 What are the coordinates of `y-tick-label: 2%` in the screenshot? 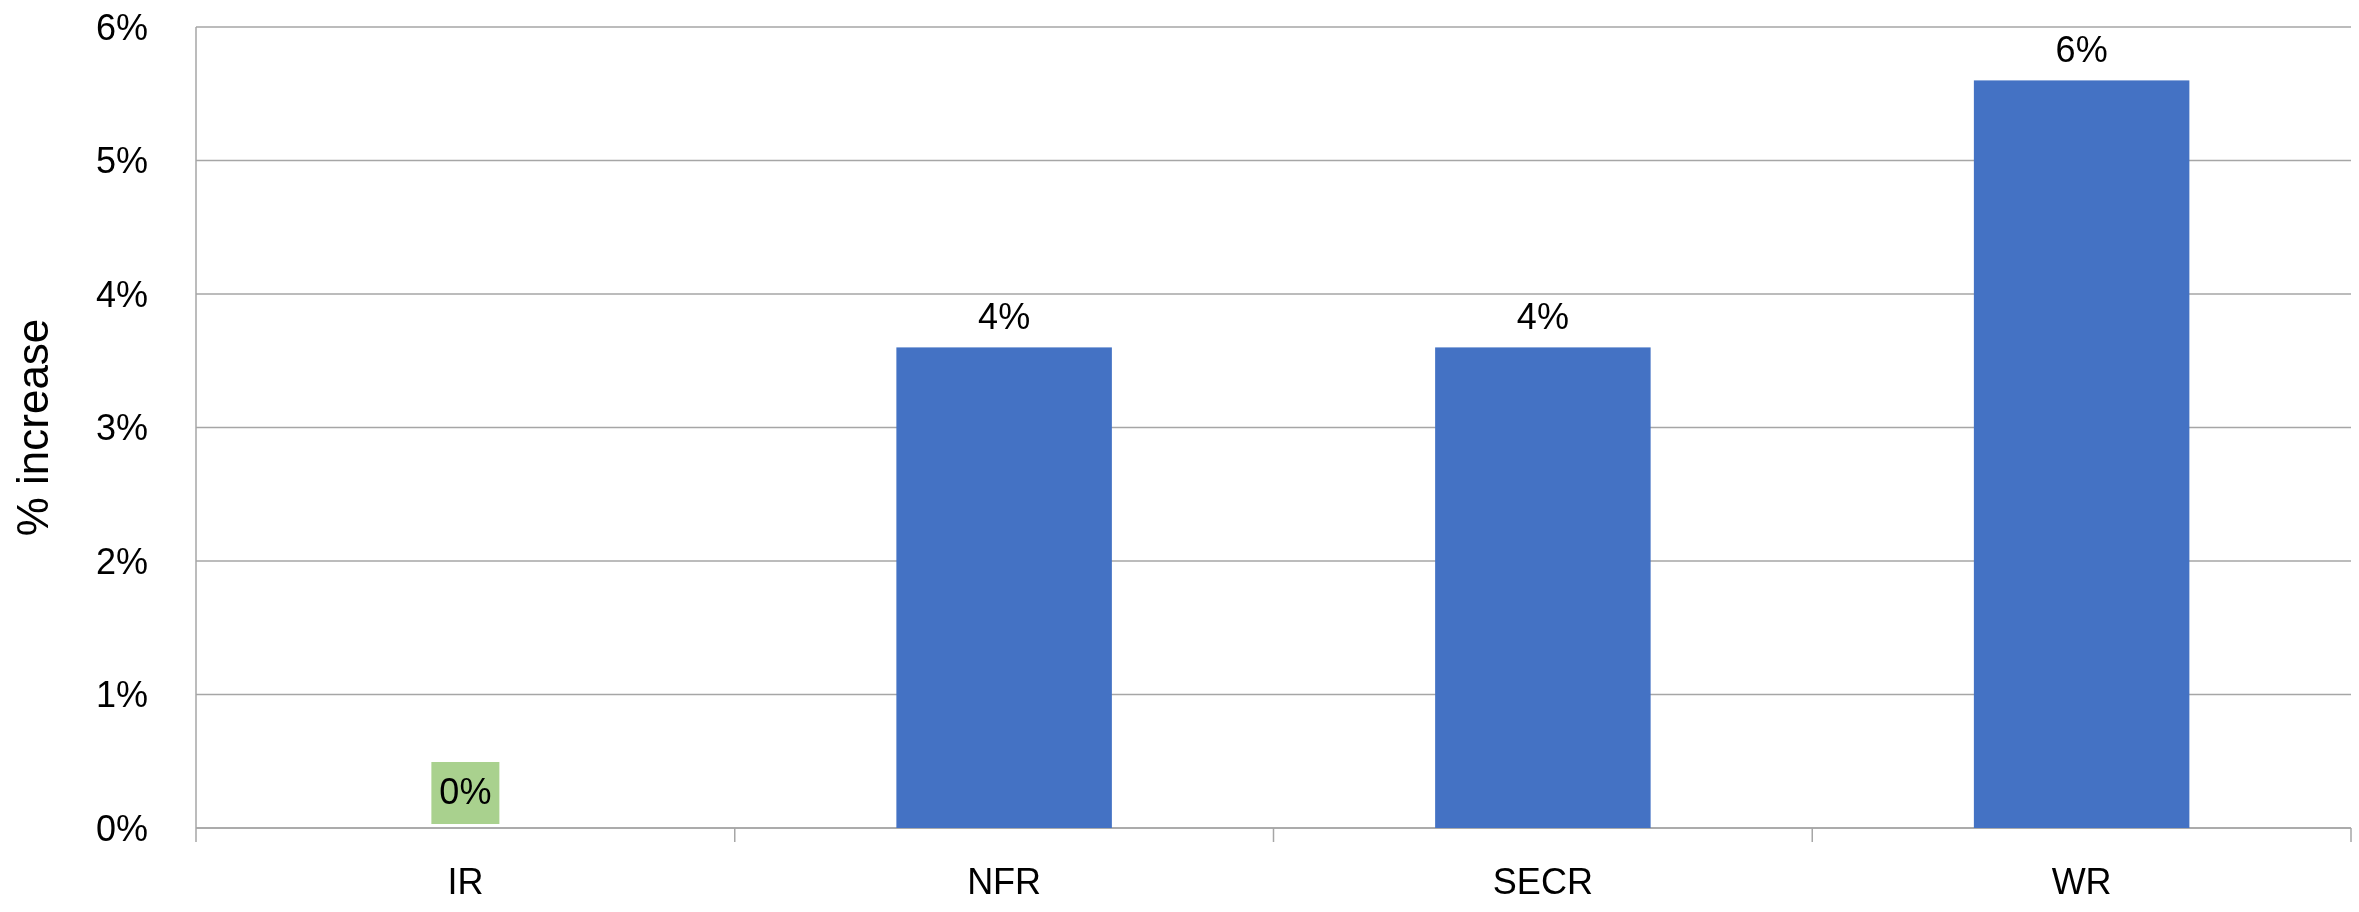 It's located at (121, 561).